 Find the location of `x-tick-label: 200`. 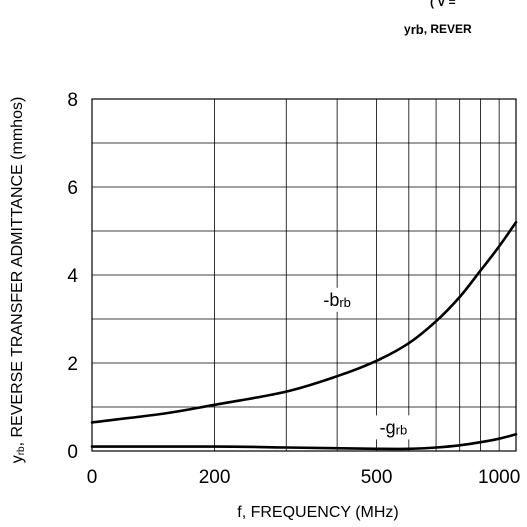

x-tick-label: 200 is located at coordinates (215, 477).